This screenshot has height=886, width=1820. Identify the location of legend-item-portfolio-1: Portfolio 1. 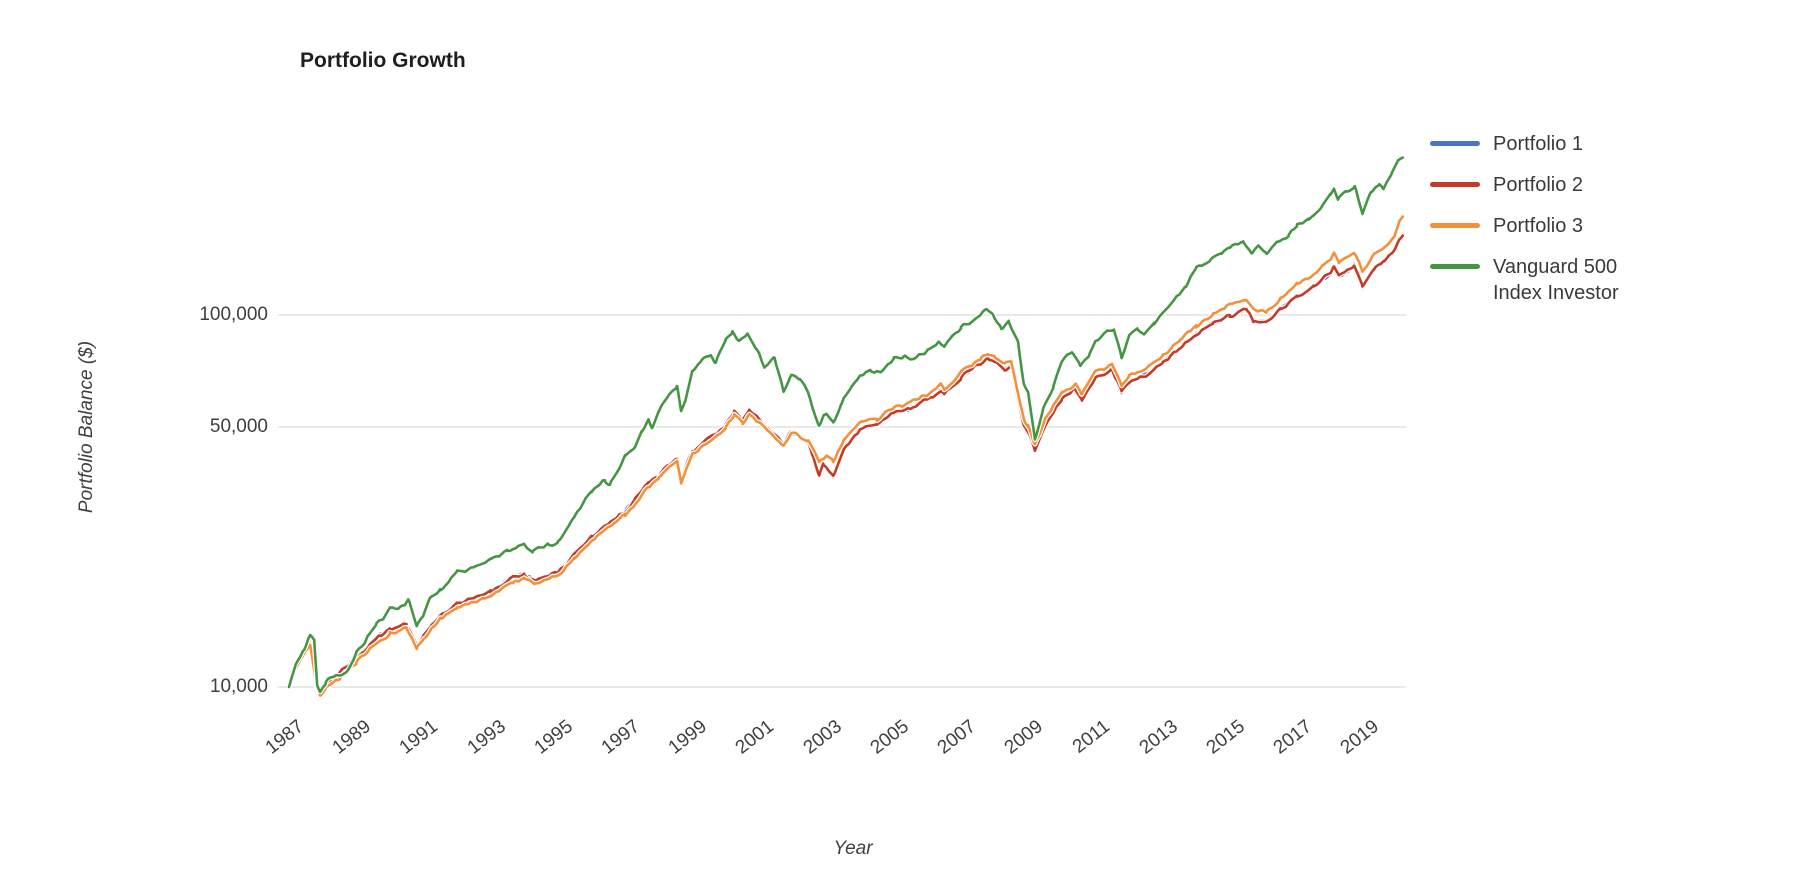
(1536, 144).